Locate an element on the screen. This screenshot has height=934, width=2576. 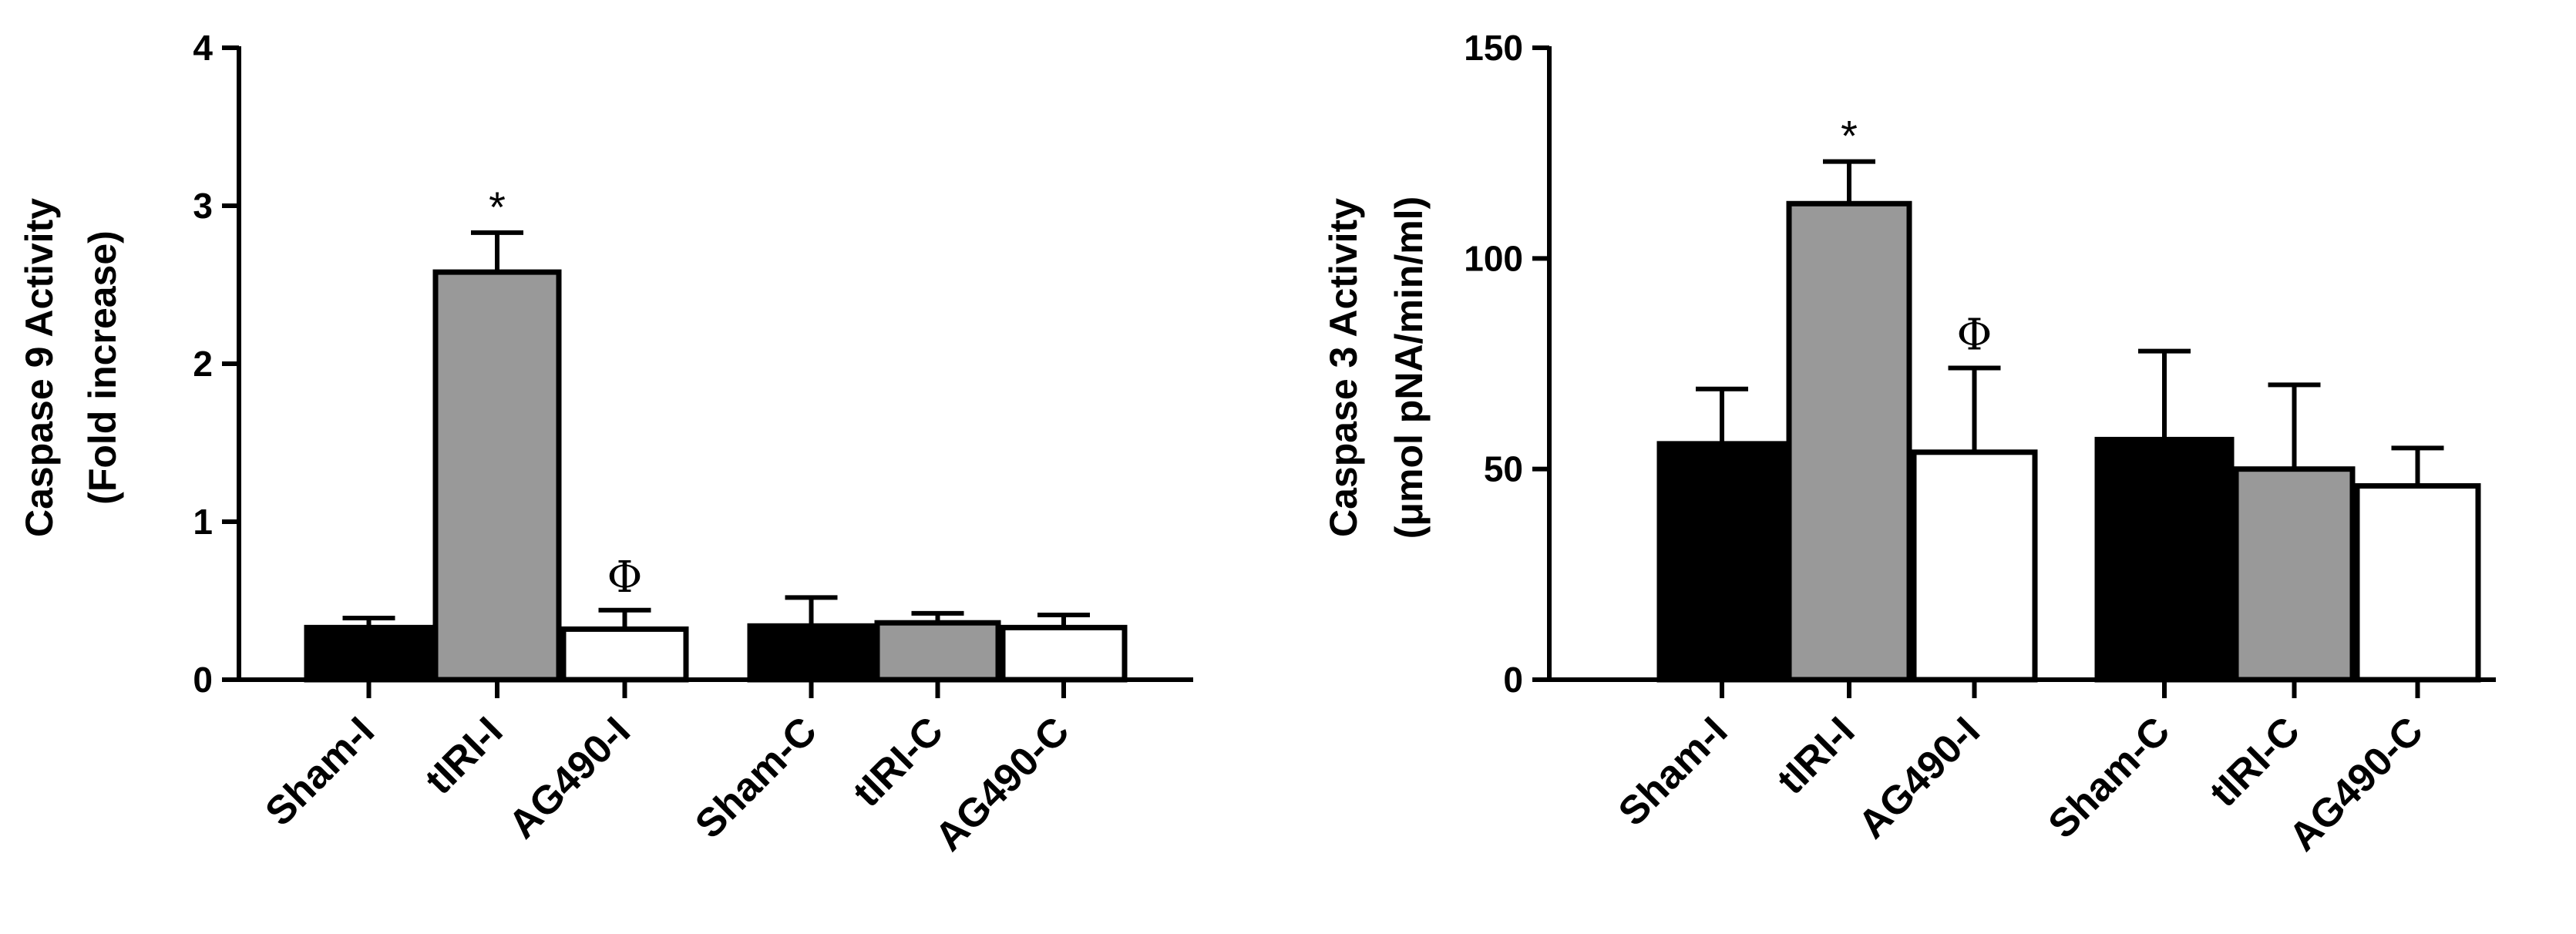
y-axis-title: (μmol pNA/min/ml) is located at coordinates (1409, 368).